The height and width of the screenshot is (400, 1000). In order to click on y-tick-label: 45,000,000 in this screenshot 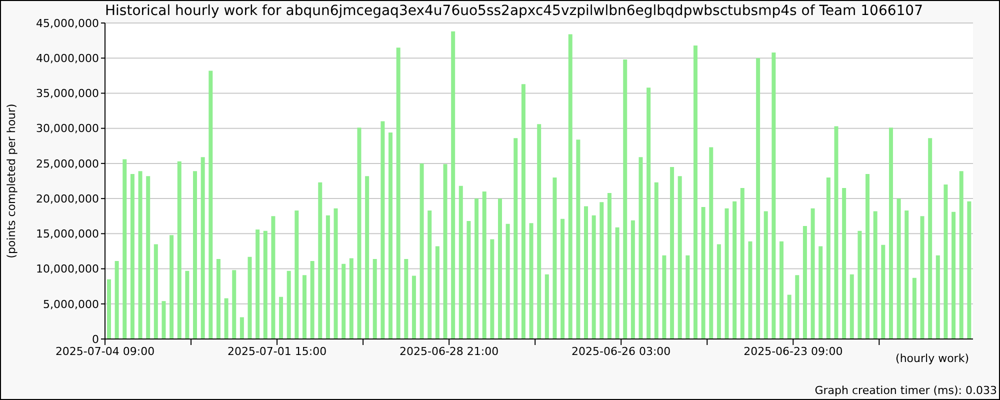, I will do `click(67, 23)`.